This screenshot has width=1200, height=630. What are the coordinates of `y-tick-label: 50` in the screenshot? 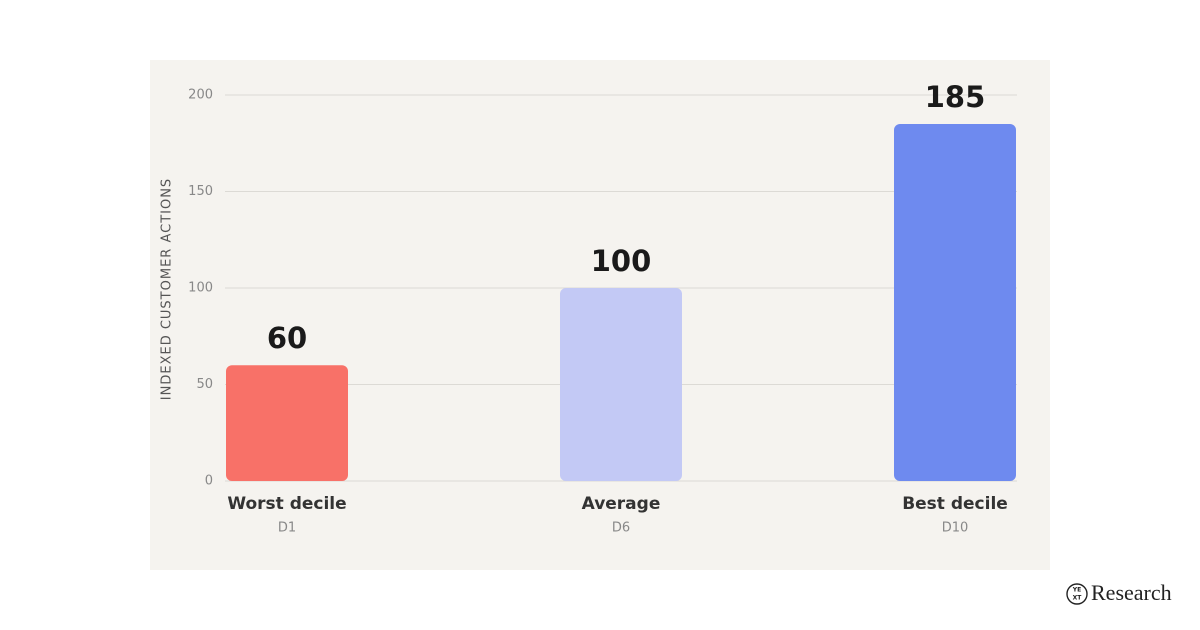 It's located at (204, 384).